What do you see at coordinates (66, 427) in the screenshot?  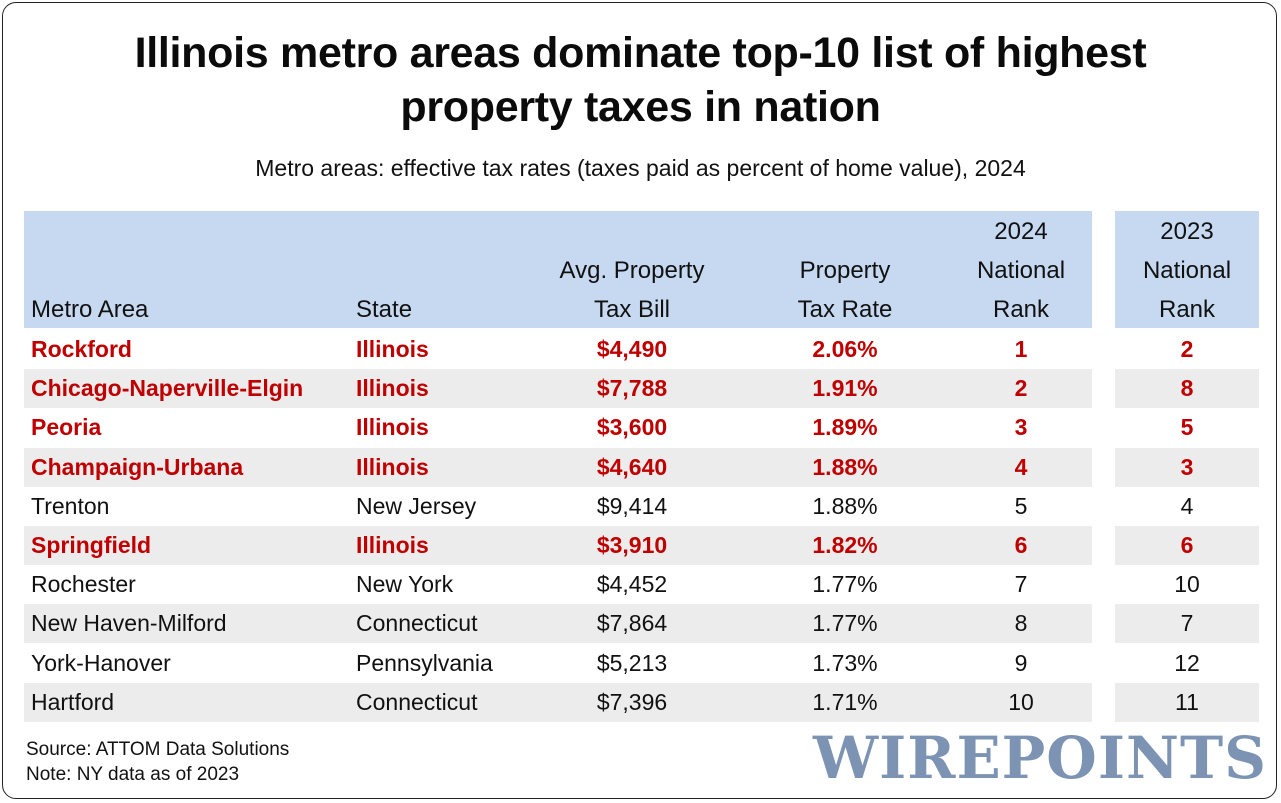 I see `metro-area-cell: Peoria` at bounding box center [66, 427].